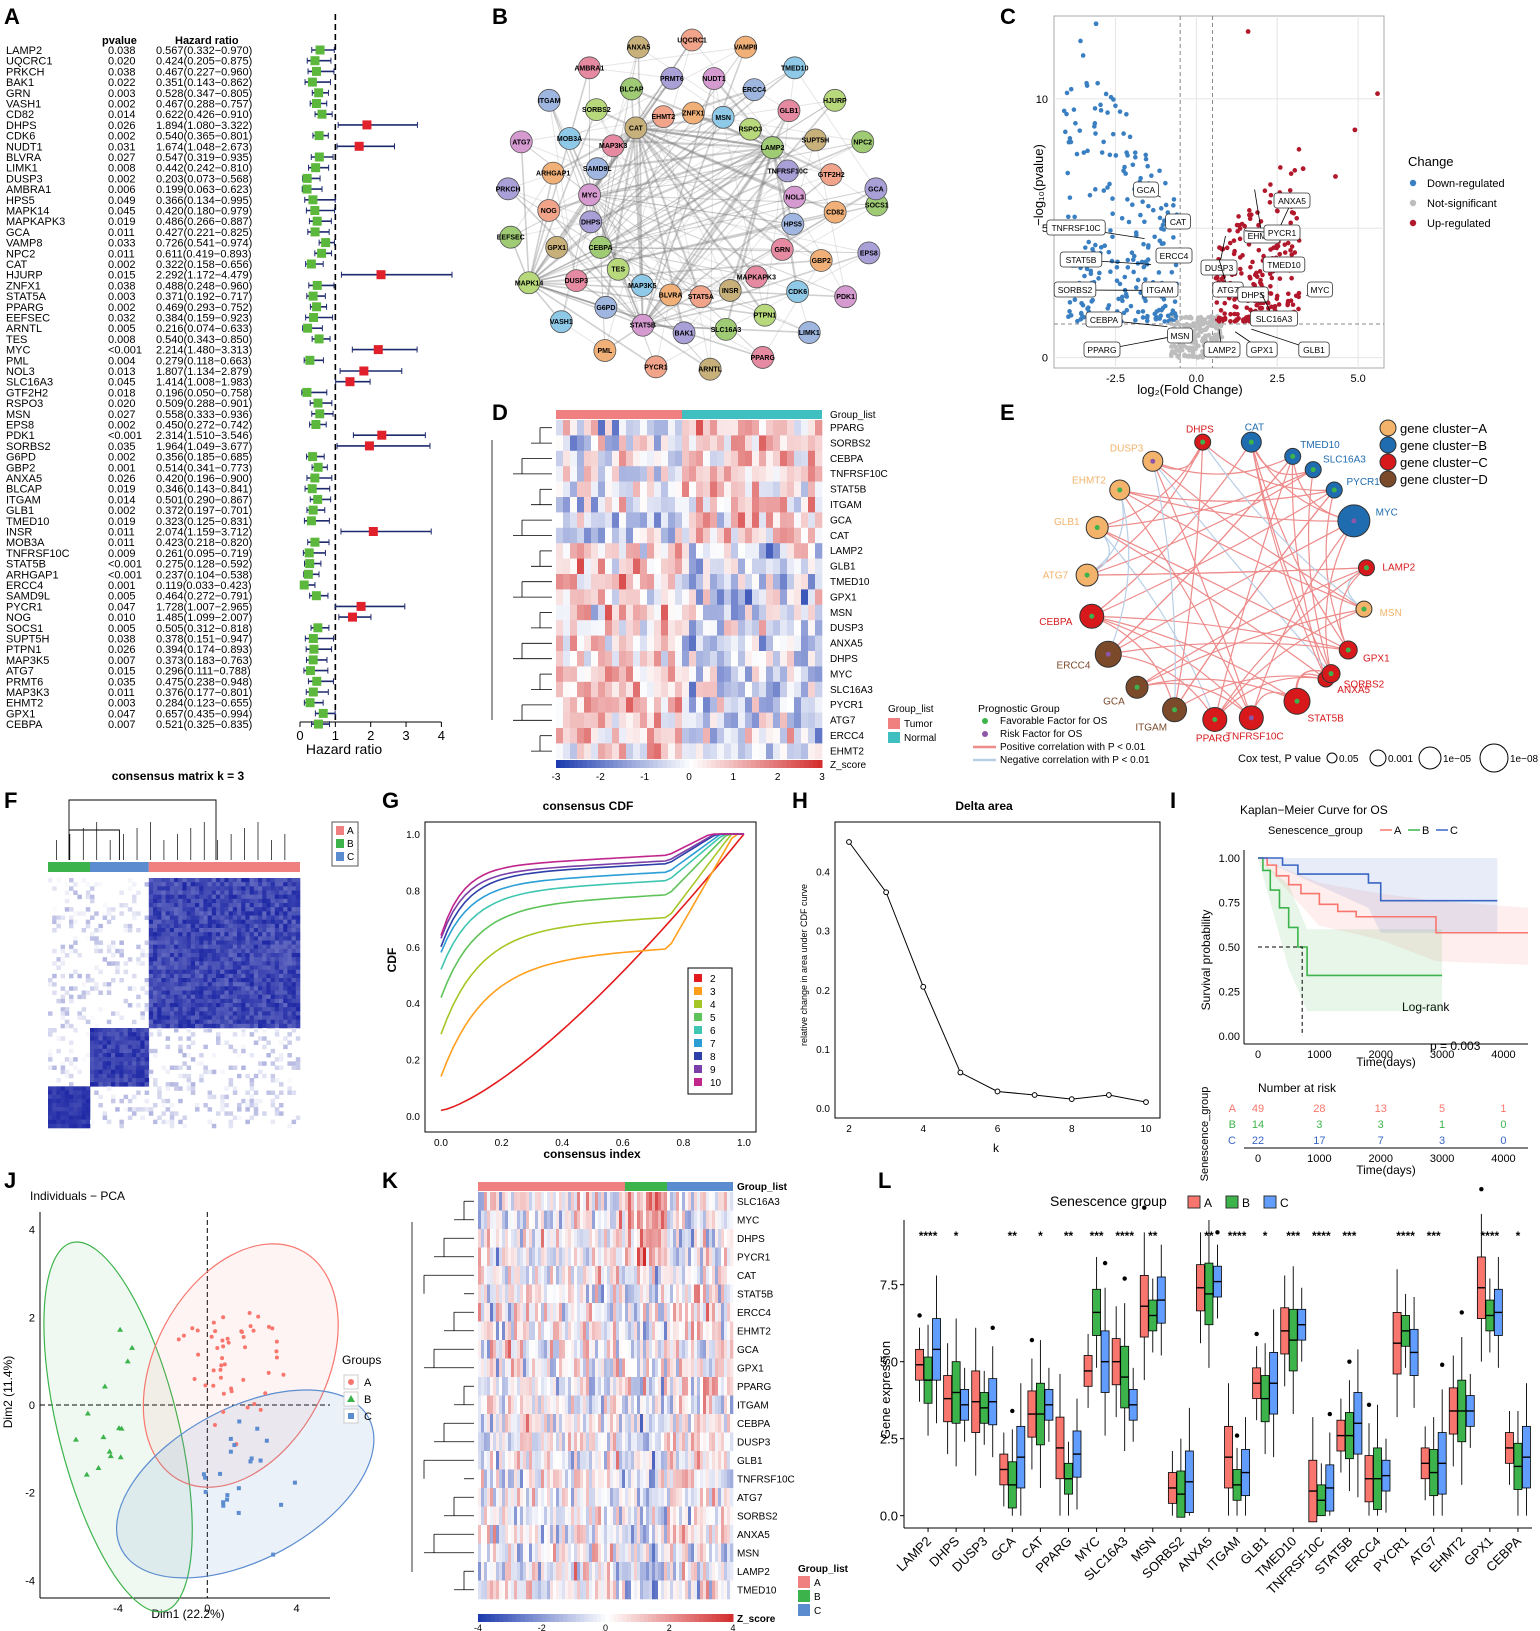  I want to click on forest-point, so click(319, 157).